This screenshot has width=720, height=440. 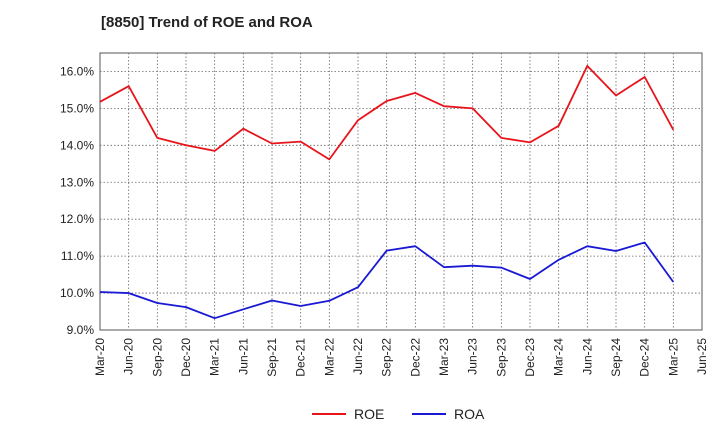 I want to click on x-tick-label: Mar-21, so click(x=215, y=357).